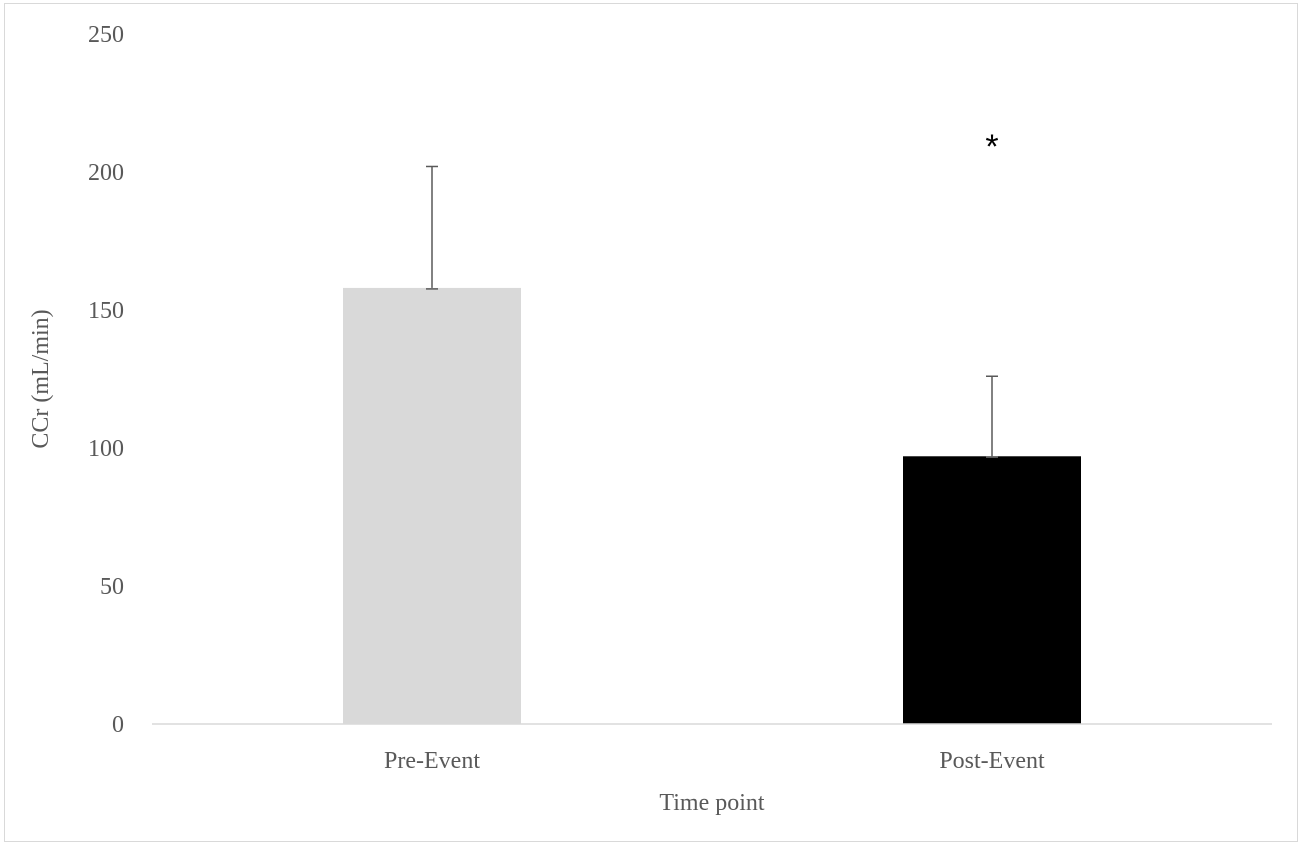 This screenshot has width=1304, height=848. Describe the element at coordinates (992, 761) in the screenshot. I see `x-tick-label: Post-Event` at that location.